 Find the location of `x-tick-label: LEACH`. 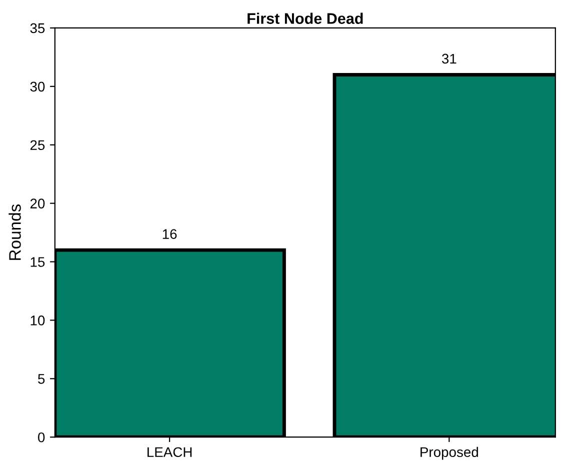

x-tick-label: LEACH is located at coordinates (170, 452).